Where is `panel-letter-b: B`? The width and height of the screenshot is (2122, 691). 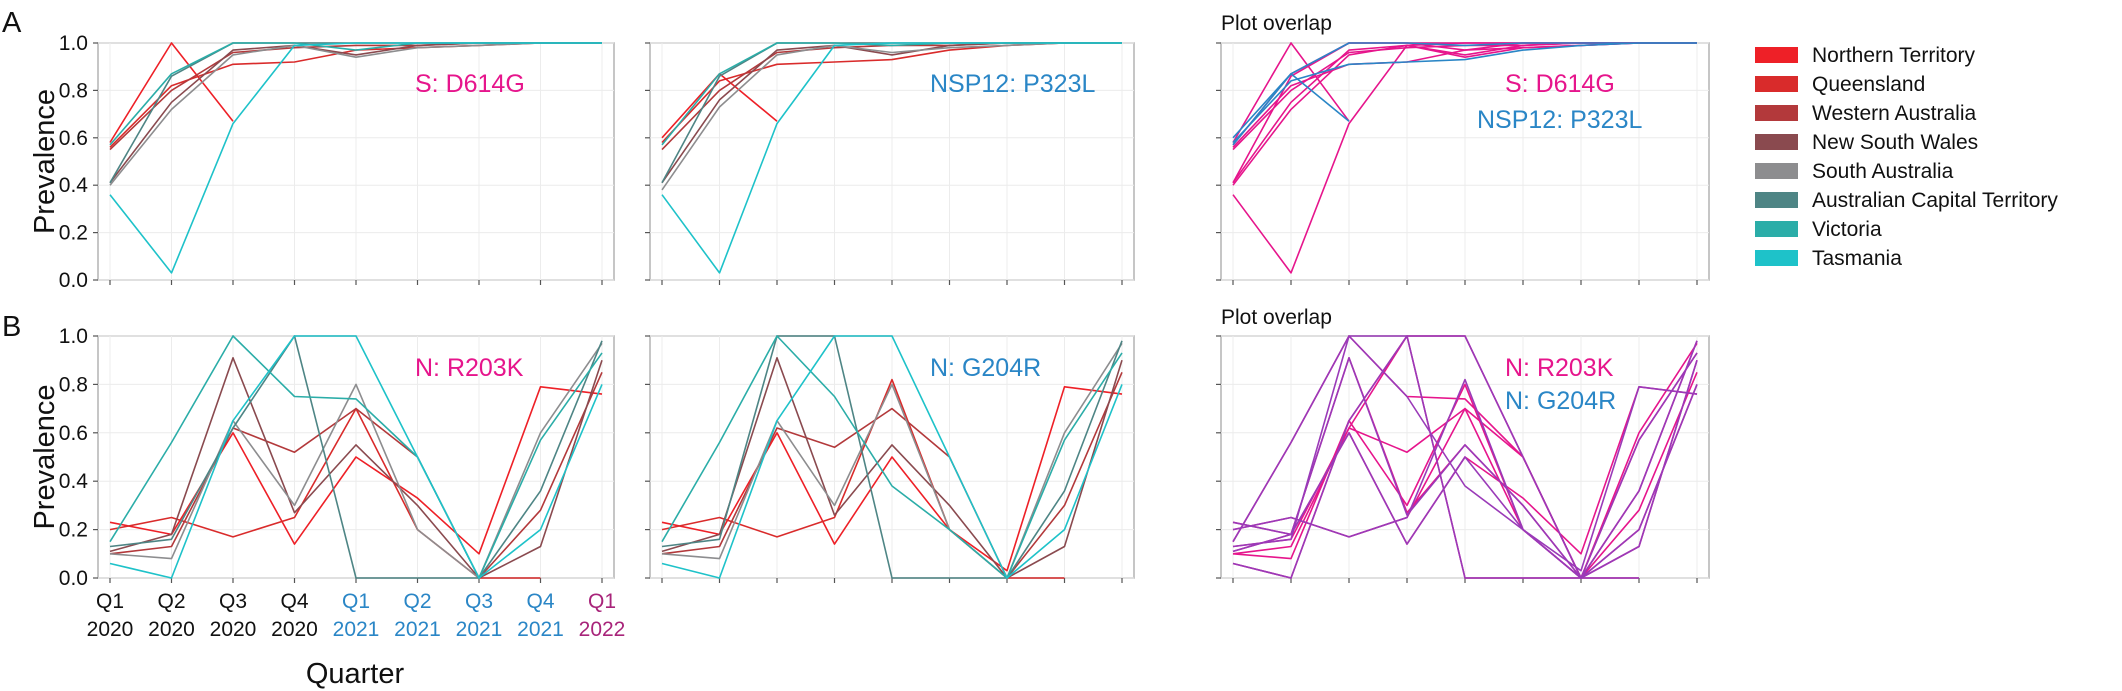 panel-letter-b: B is located at coordinates (11, 327).